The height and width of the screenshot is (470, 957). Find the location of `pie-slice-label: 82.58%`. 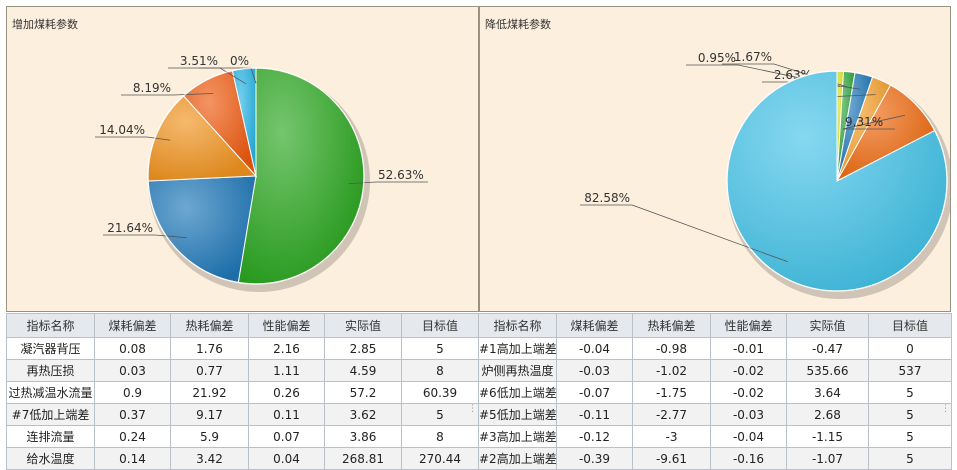

pie-slice-label: 82.58% is located at coordinates (607, 198).